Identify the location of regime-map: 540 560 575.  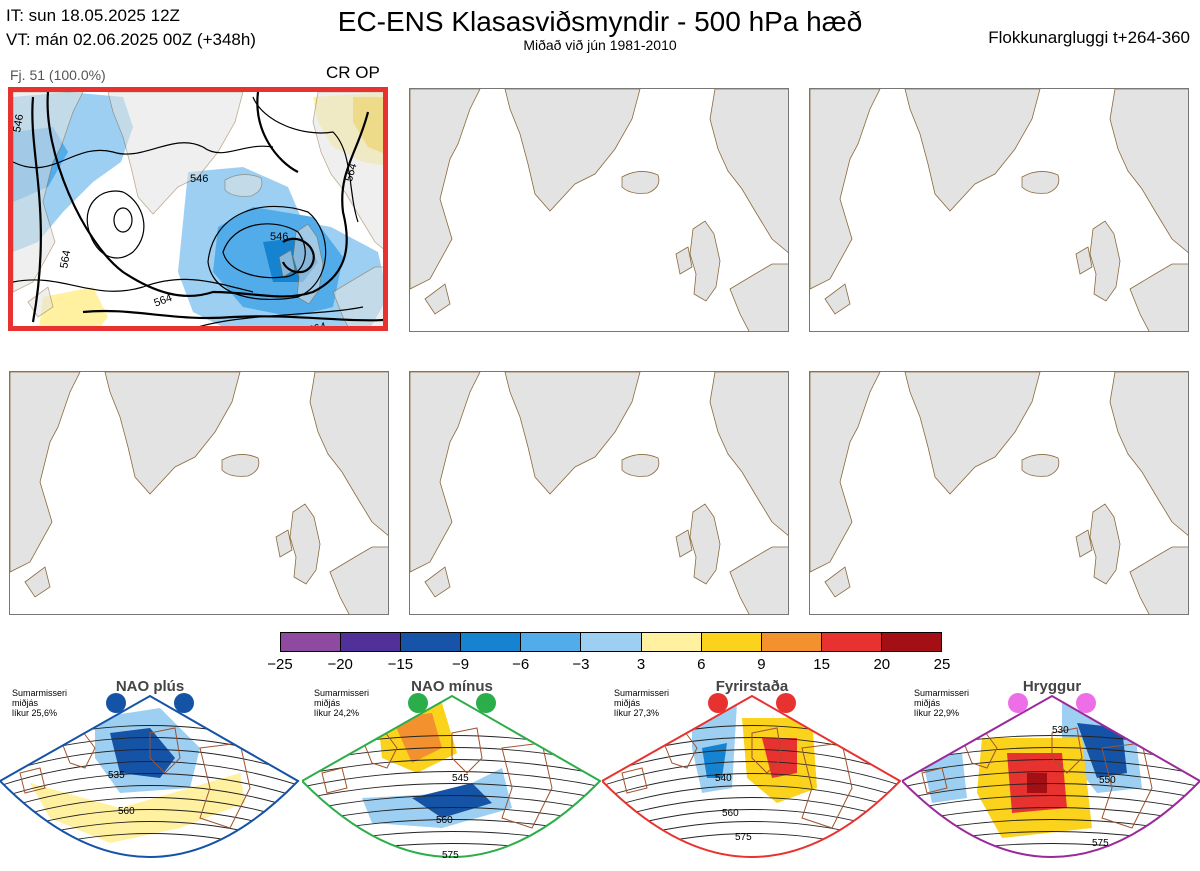
(752, 775).